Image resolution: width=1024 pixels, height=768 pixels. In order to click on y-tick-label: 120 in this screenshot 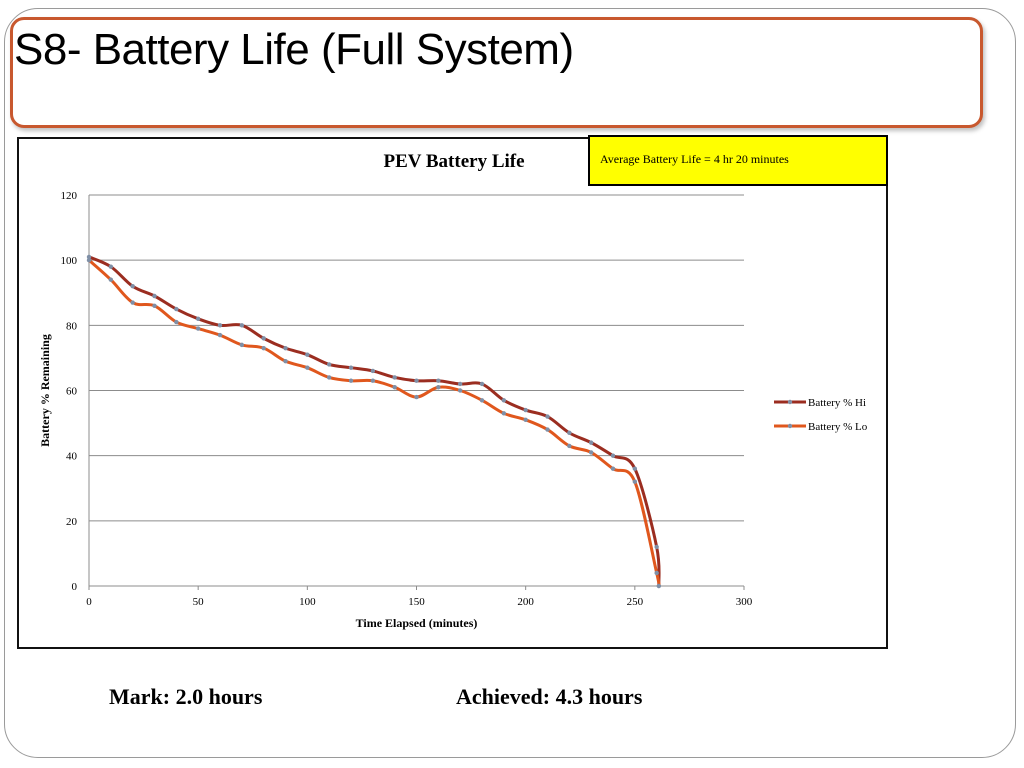, I will do `click(69, 196)`.